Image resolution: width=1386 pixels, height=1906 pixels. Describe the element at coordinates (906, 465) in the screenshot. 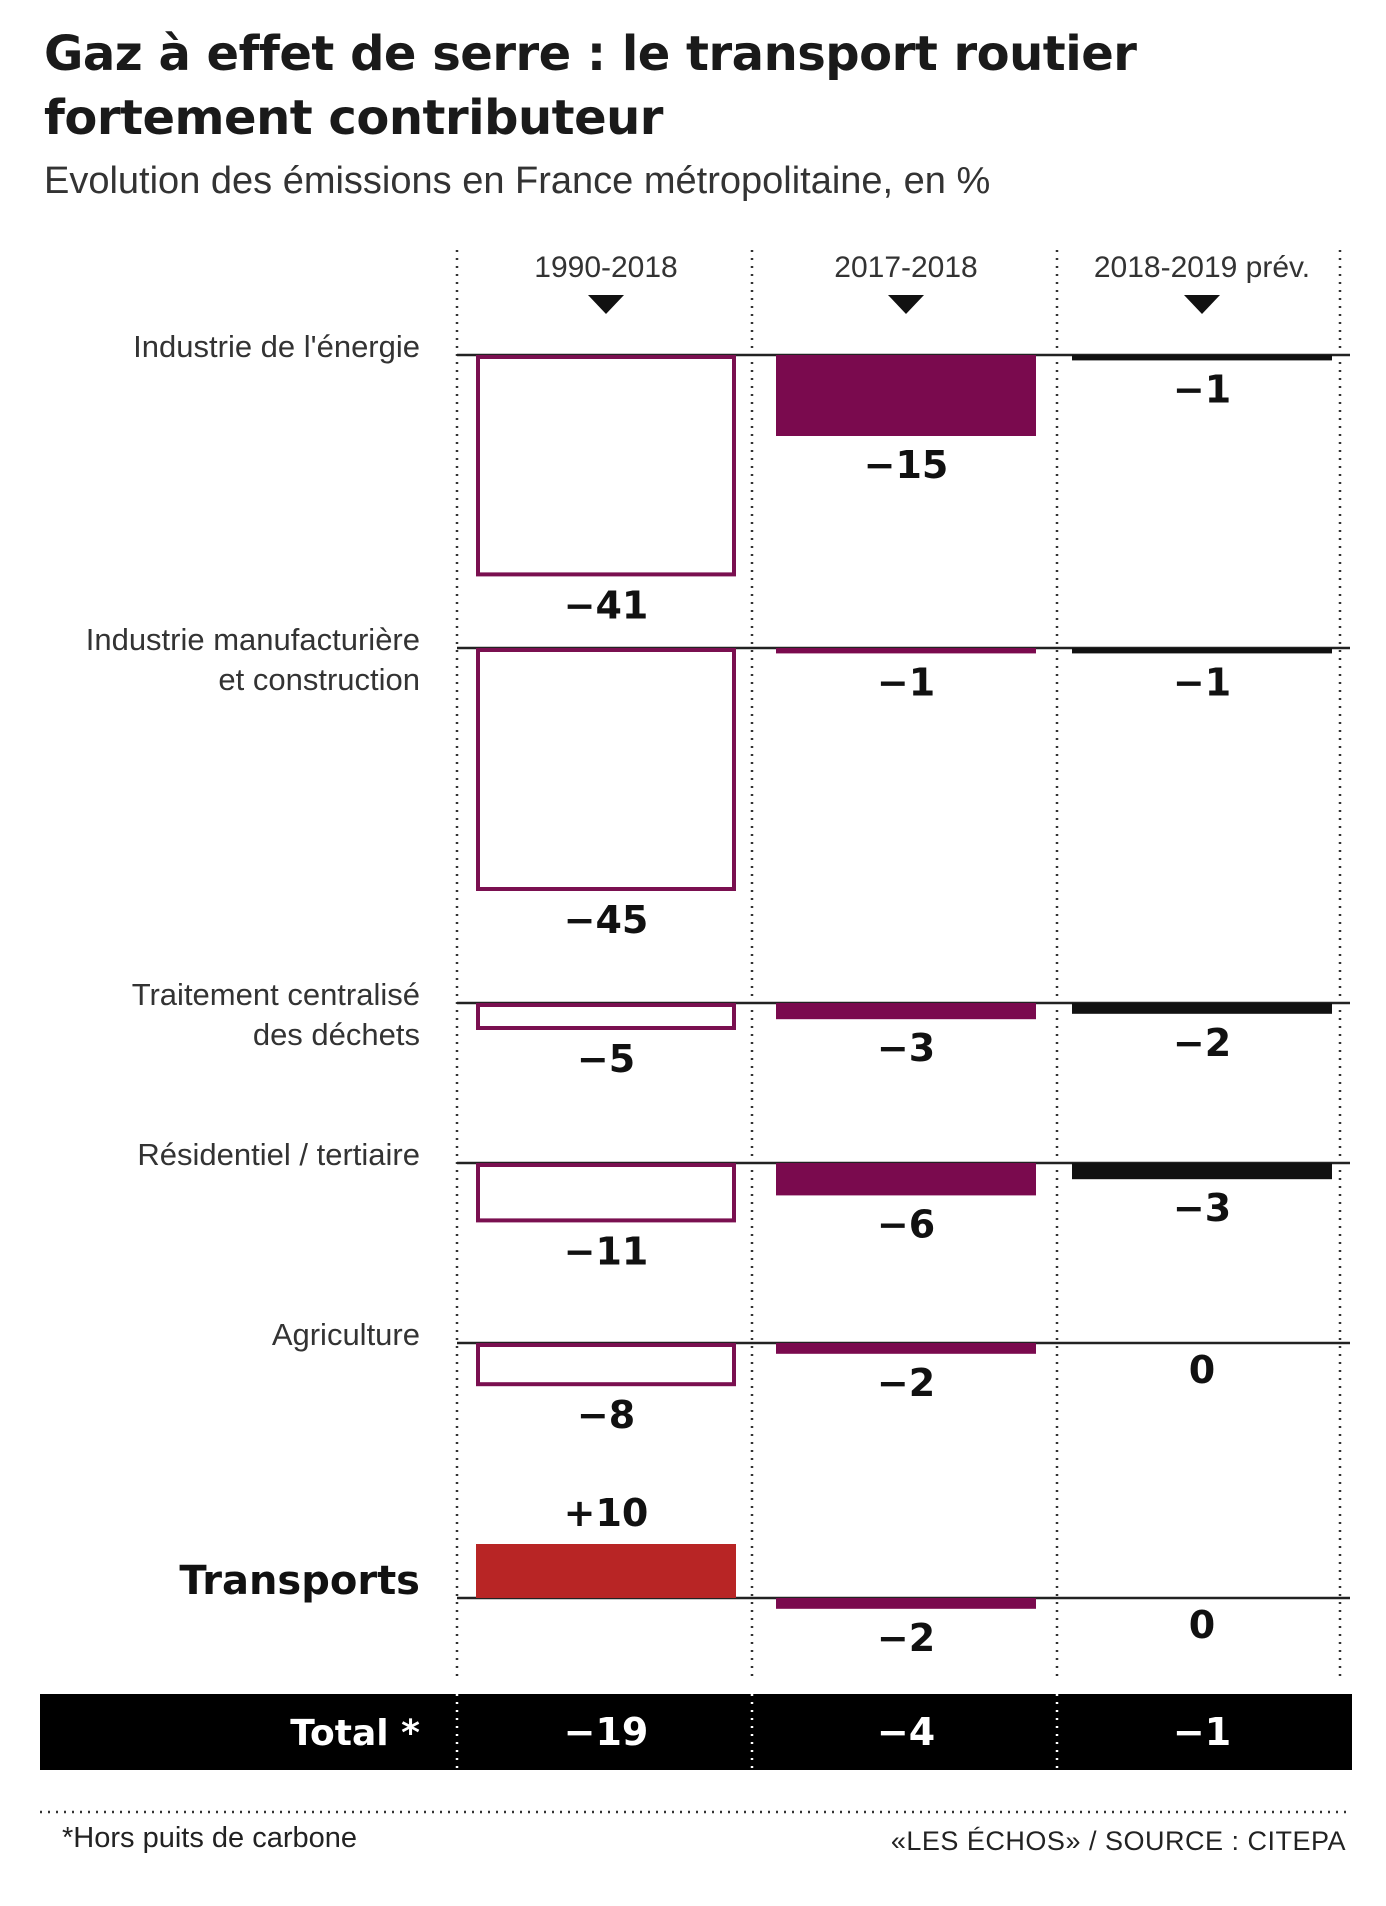

I see `value-label-1-0: −15` at that location.